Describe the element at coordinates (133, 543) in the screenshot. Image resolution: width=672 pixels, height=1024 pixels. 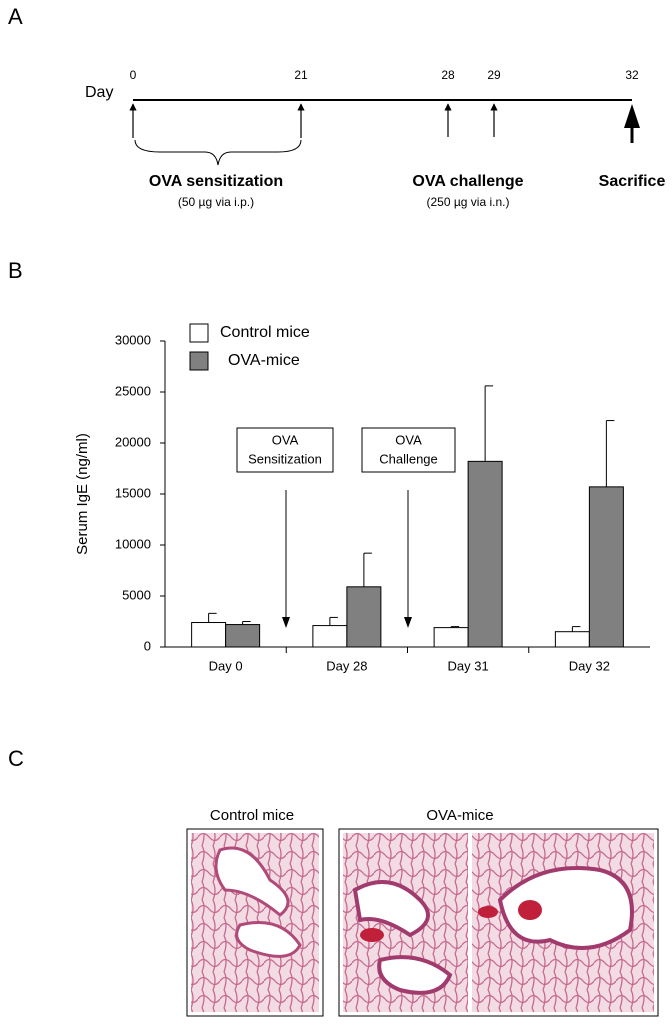
I see `y-tick-label: 10000` at that location.